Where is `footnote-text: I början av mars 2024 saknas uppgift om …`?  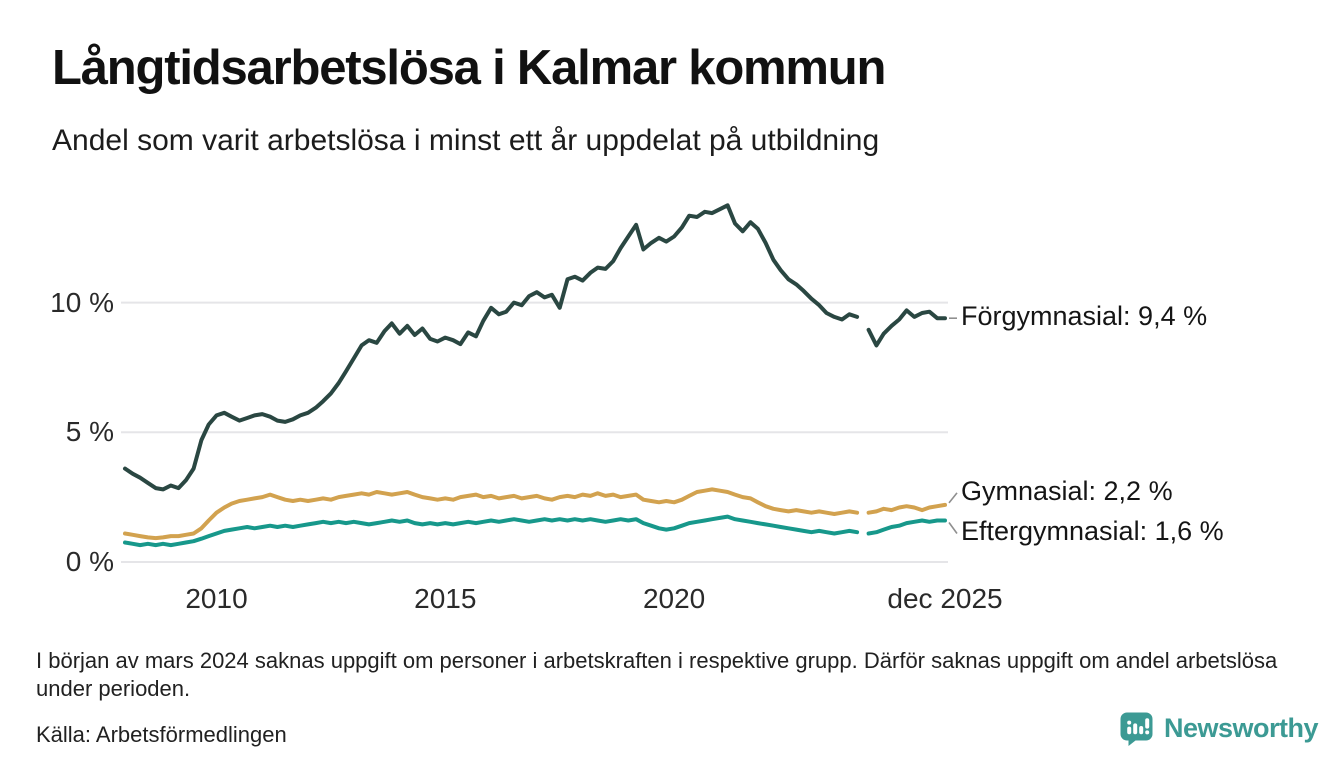
footnote-text: I början av mars 2024 saknas uppgift om … is located at coordinates (657, 674).